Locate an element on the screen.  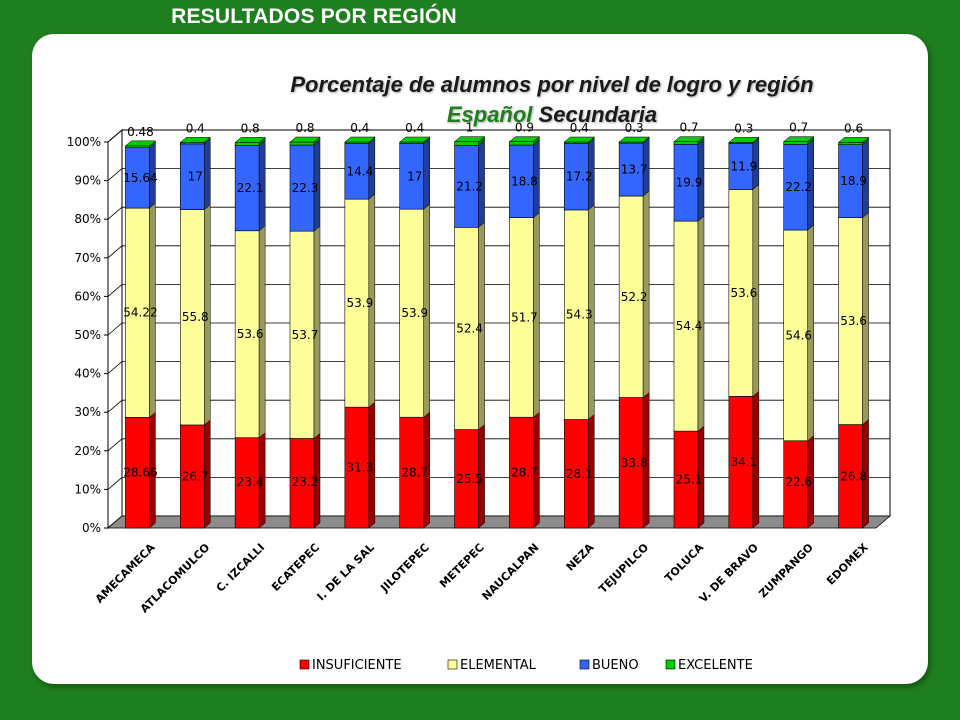
data-label-elemental: 53.7 is located at coordinates (305, 335).